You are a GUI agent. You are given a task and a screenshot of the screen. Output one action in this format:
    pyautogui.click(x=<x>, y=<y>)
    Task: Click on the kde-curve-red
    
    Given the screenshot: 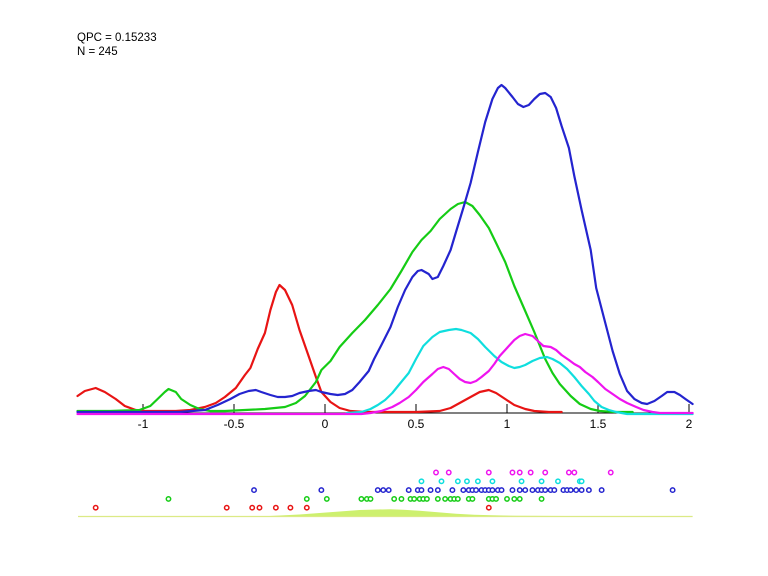 What is the action you would take?
    pyautogui.click(x=319, y=348)
    